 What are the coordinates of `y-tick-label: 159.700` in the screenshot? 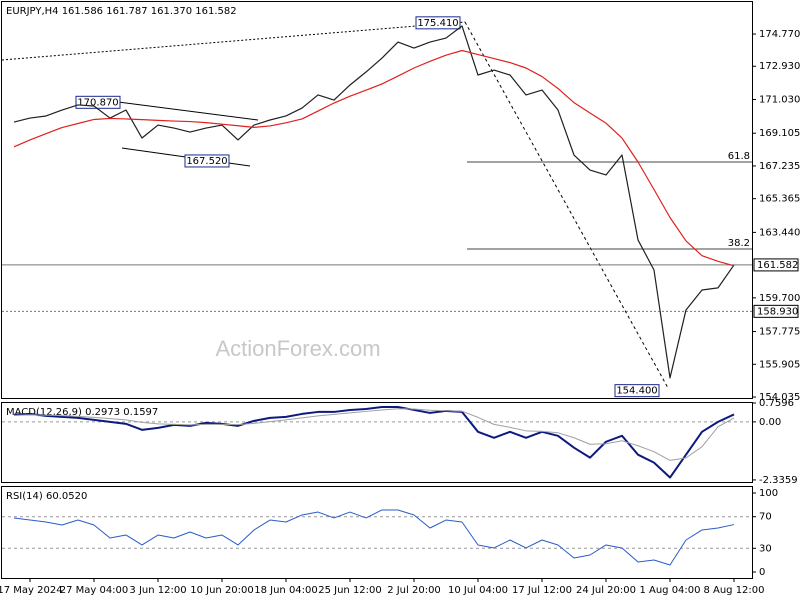 It's located at (779, 298).